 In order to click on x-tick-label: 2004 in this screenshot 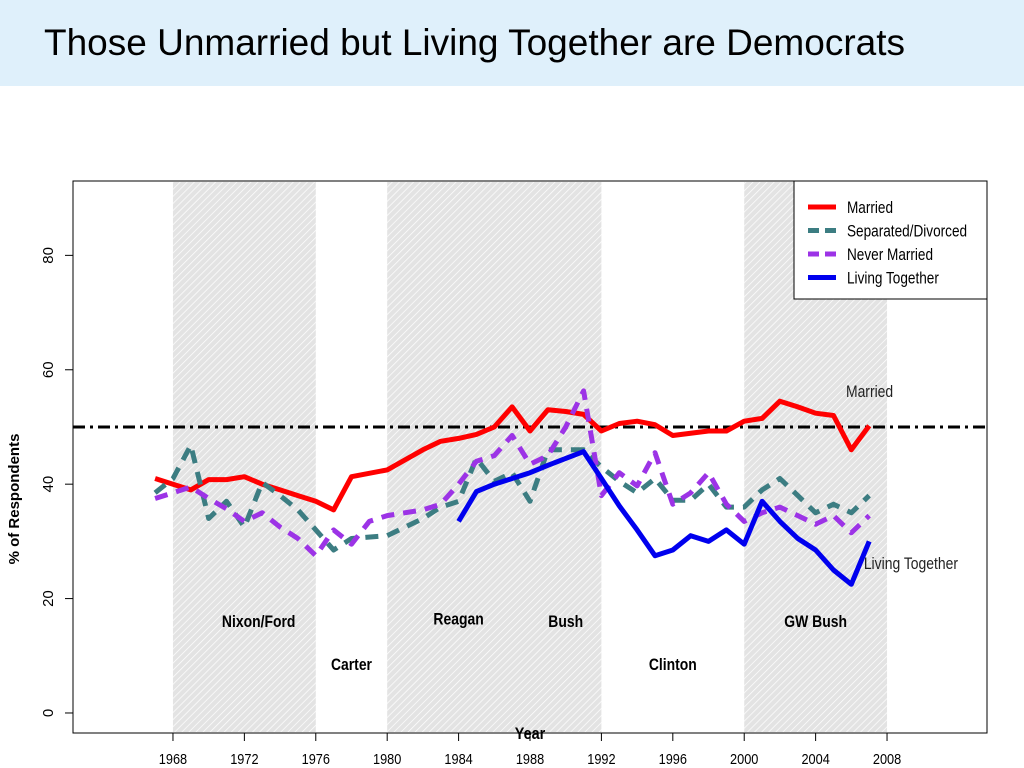, I will do `click(815, 758)`.